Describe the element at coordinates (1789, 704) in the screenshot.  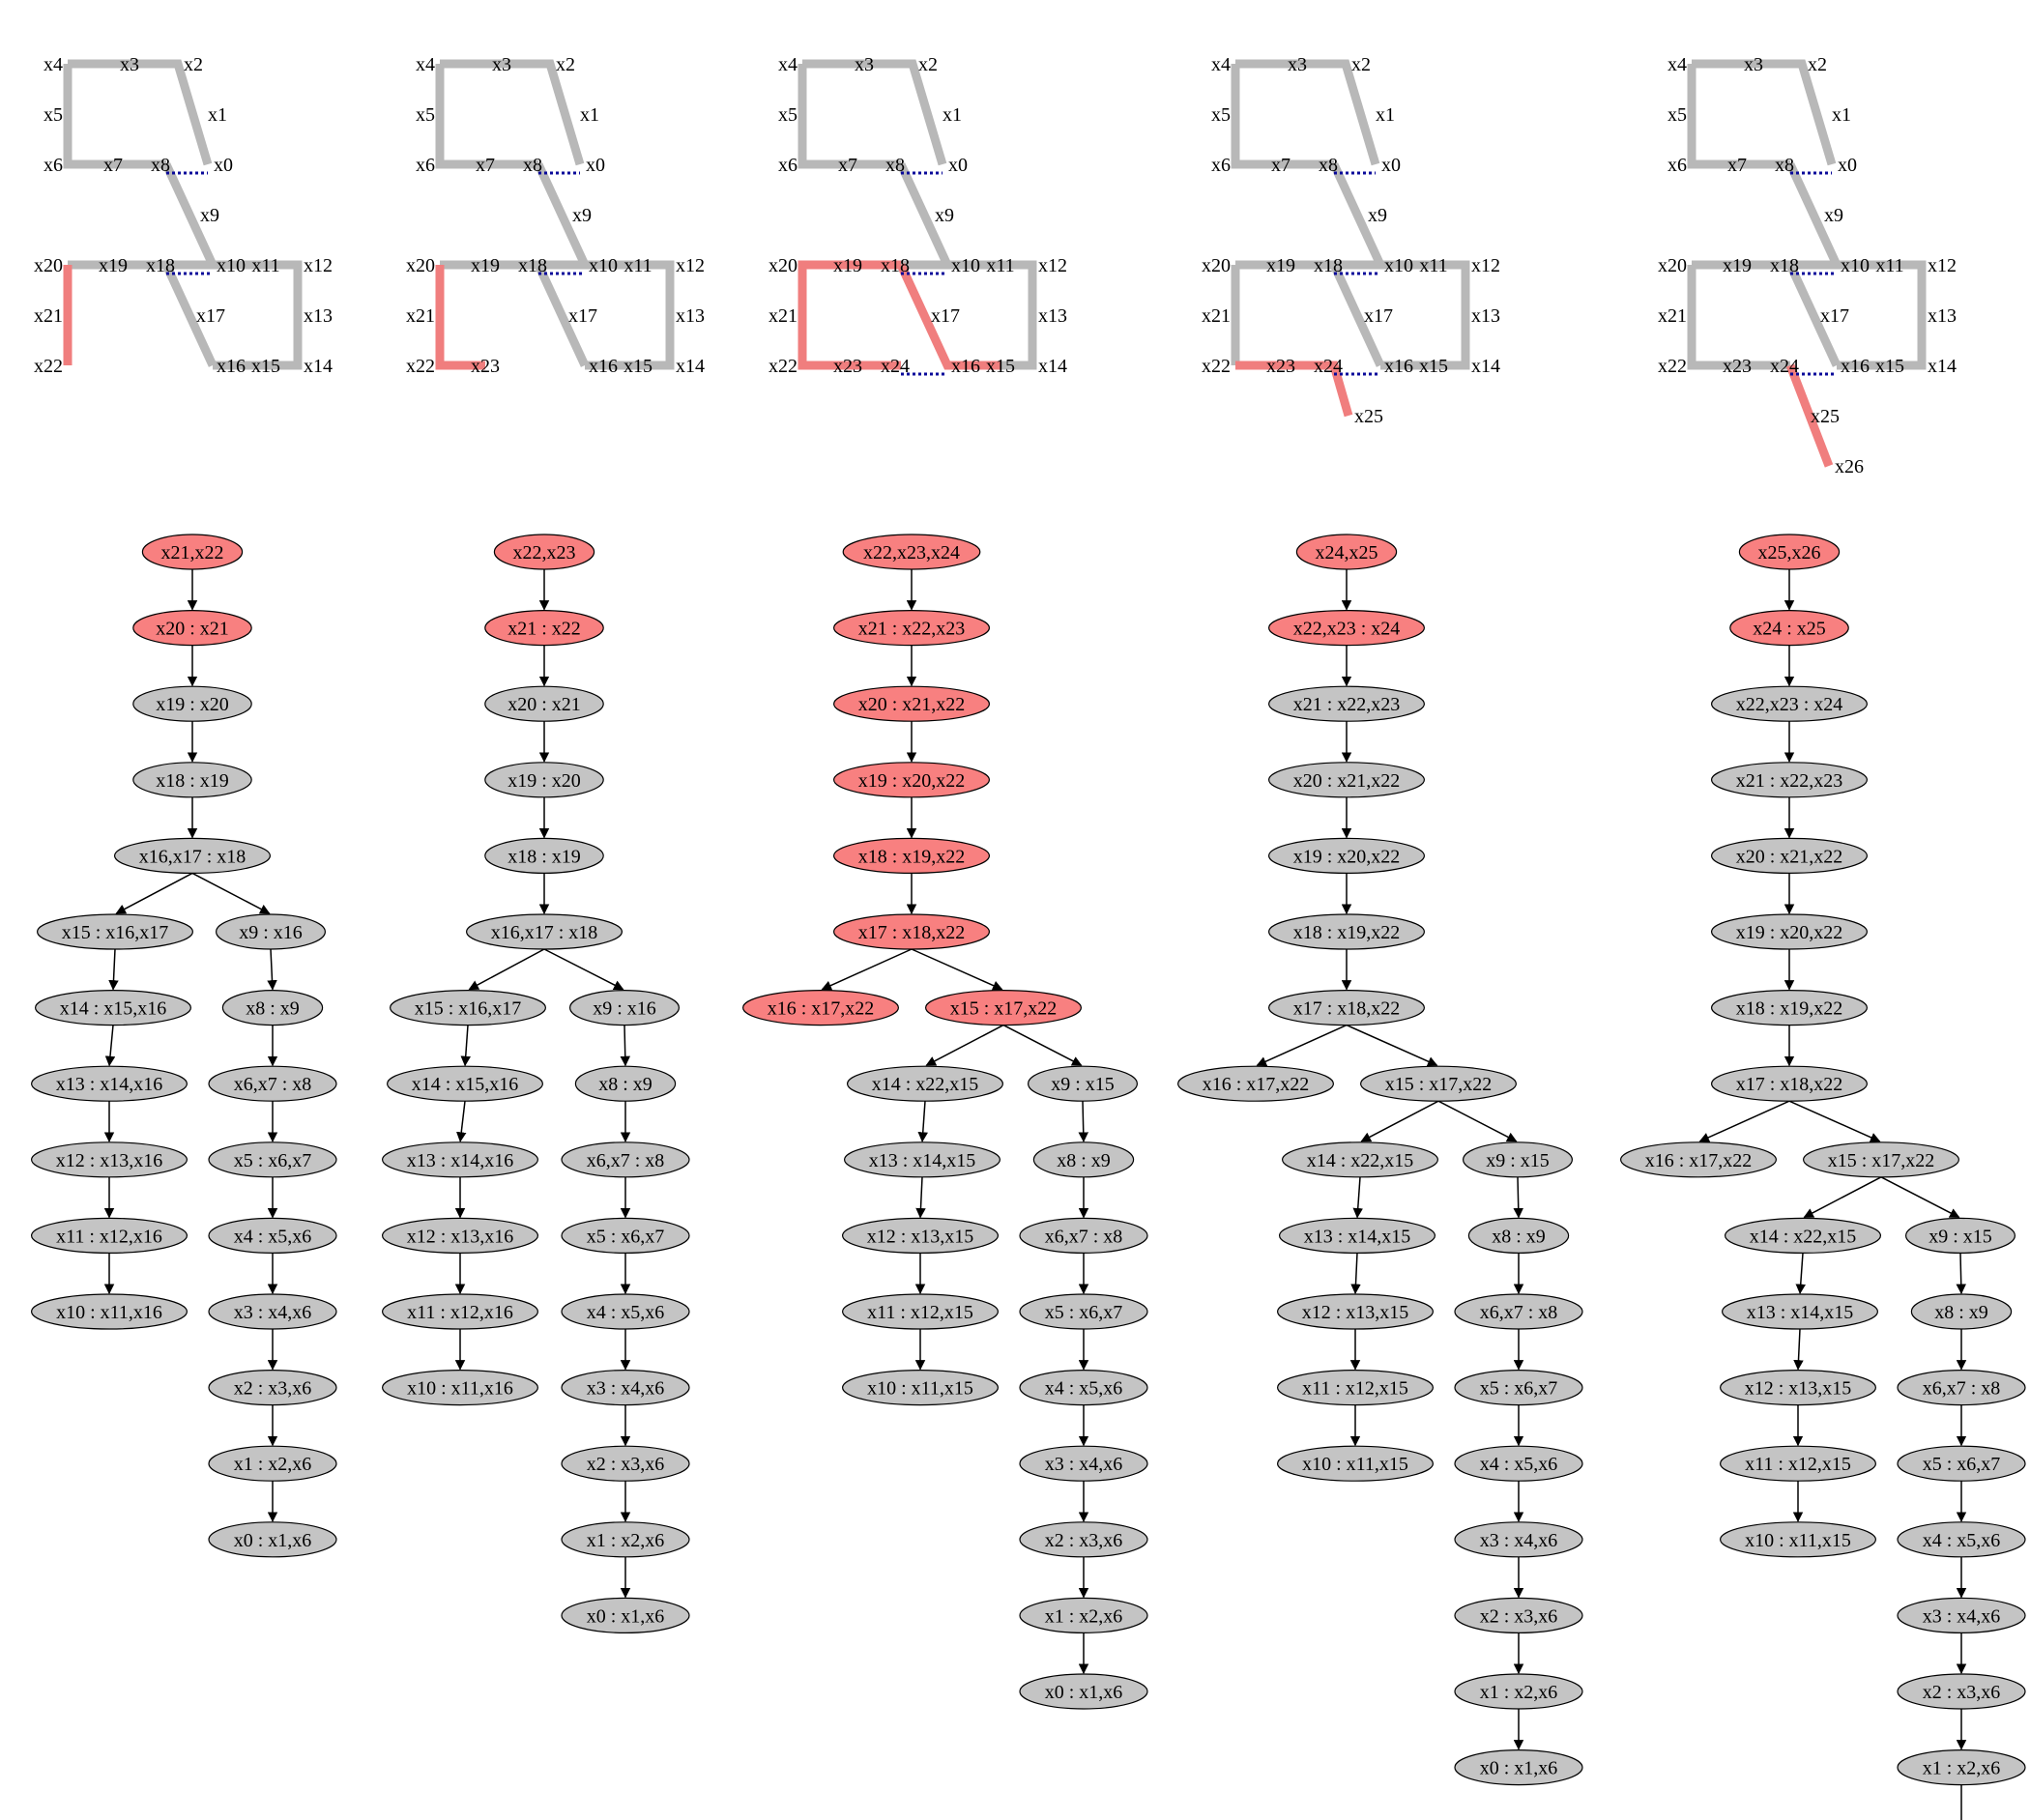
I see `tree-node: x22,x23 : x24` at that location.